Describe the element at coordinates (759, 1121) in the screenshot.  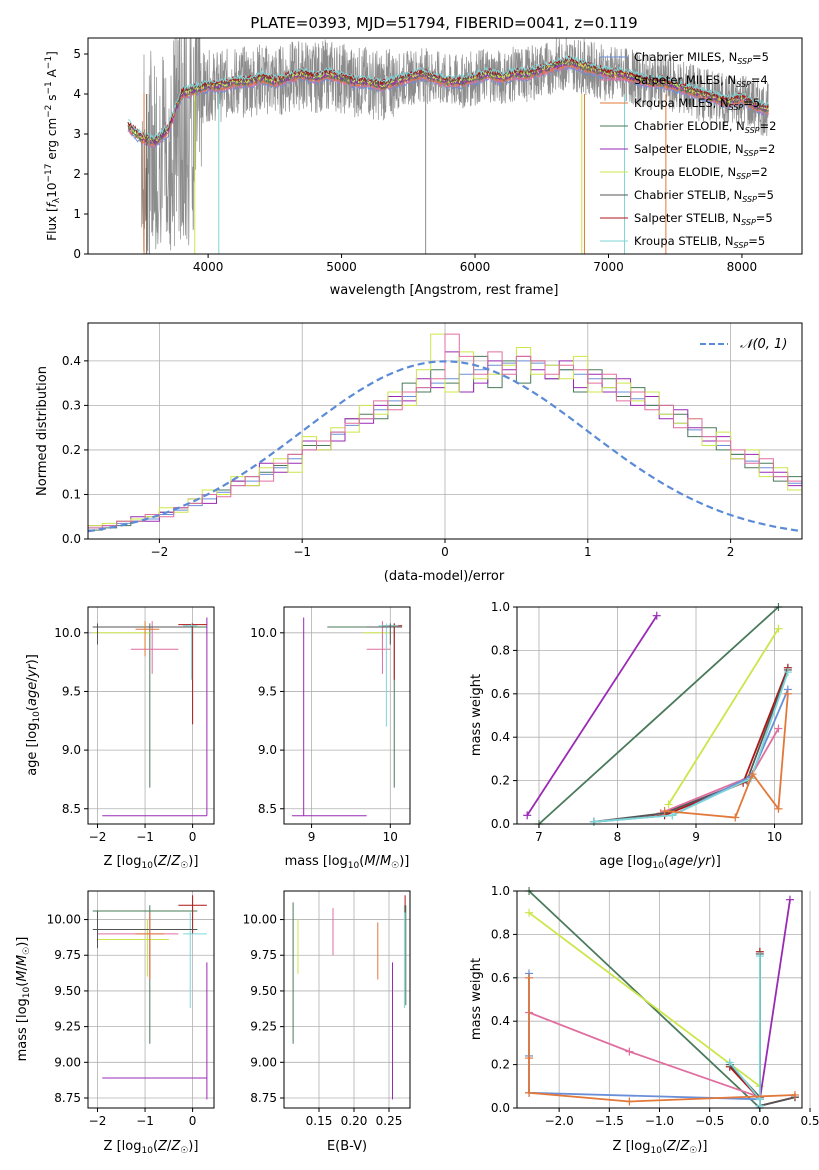
I see `x-tick-label: 0.0` at that location.